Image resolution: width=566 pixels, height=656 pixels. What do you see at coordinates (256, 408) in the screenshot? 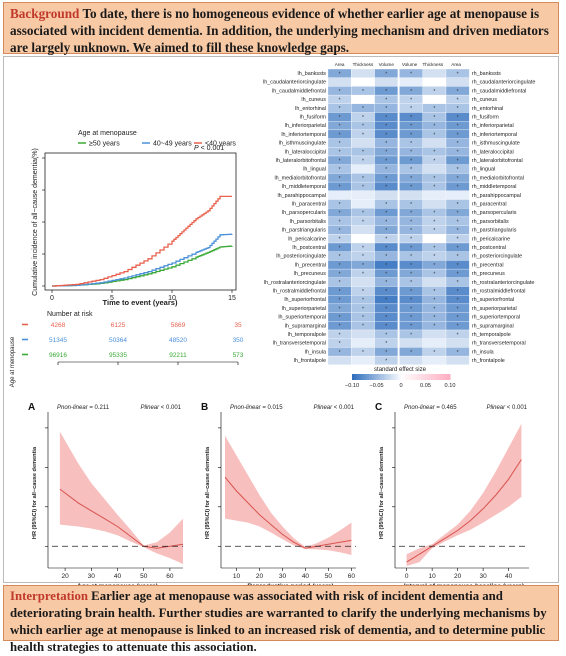
I see `p-nonlinear: Pnon-linear = 0.015` at bounding box center [256, 408].